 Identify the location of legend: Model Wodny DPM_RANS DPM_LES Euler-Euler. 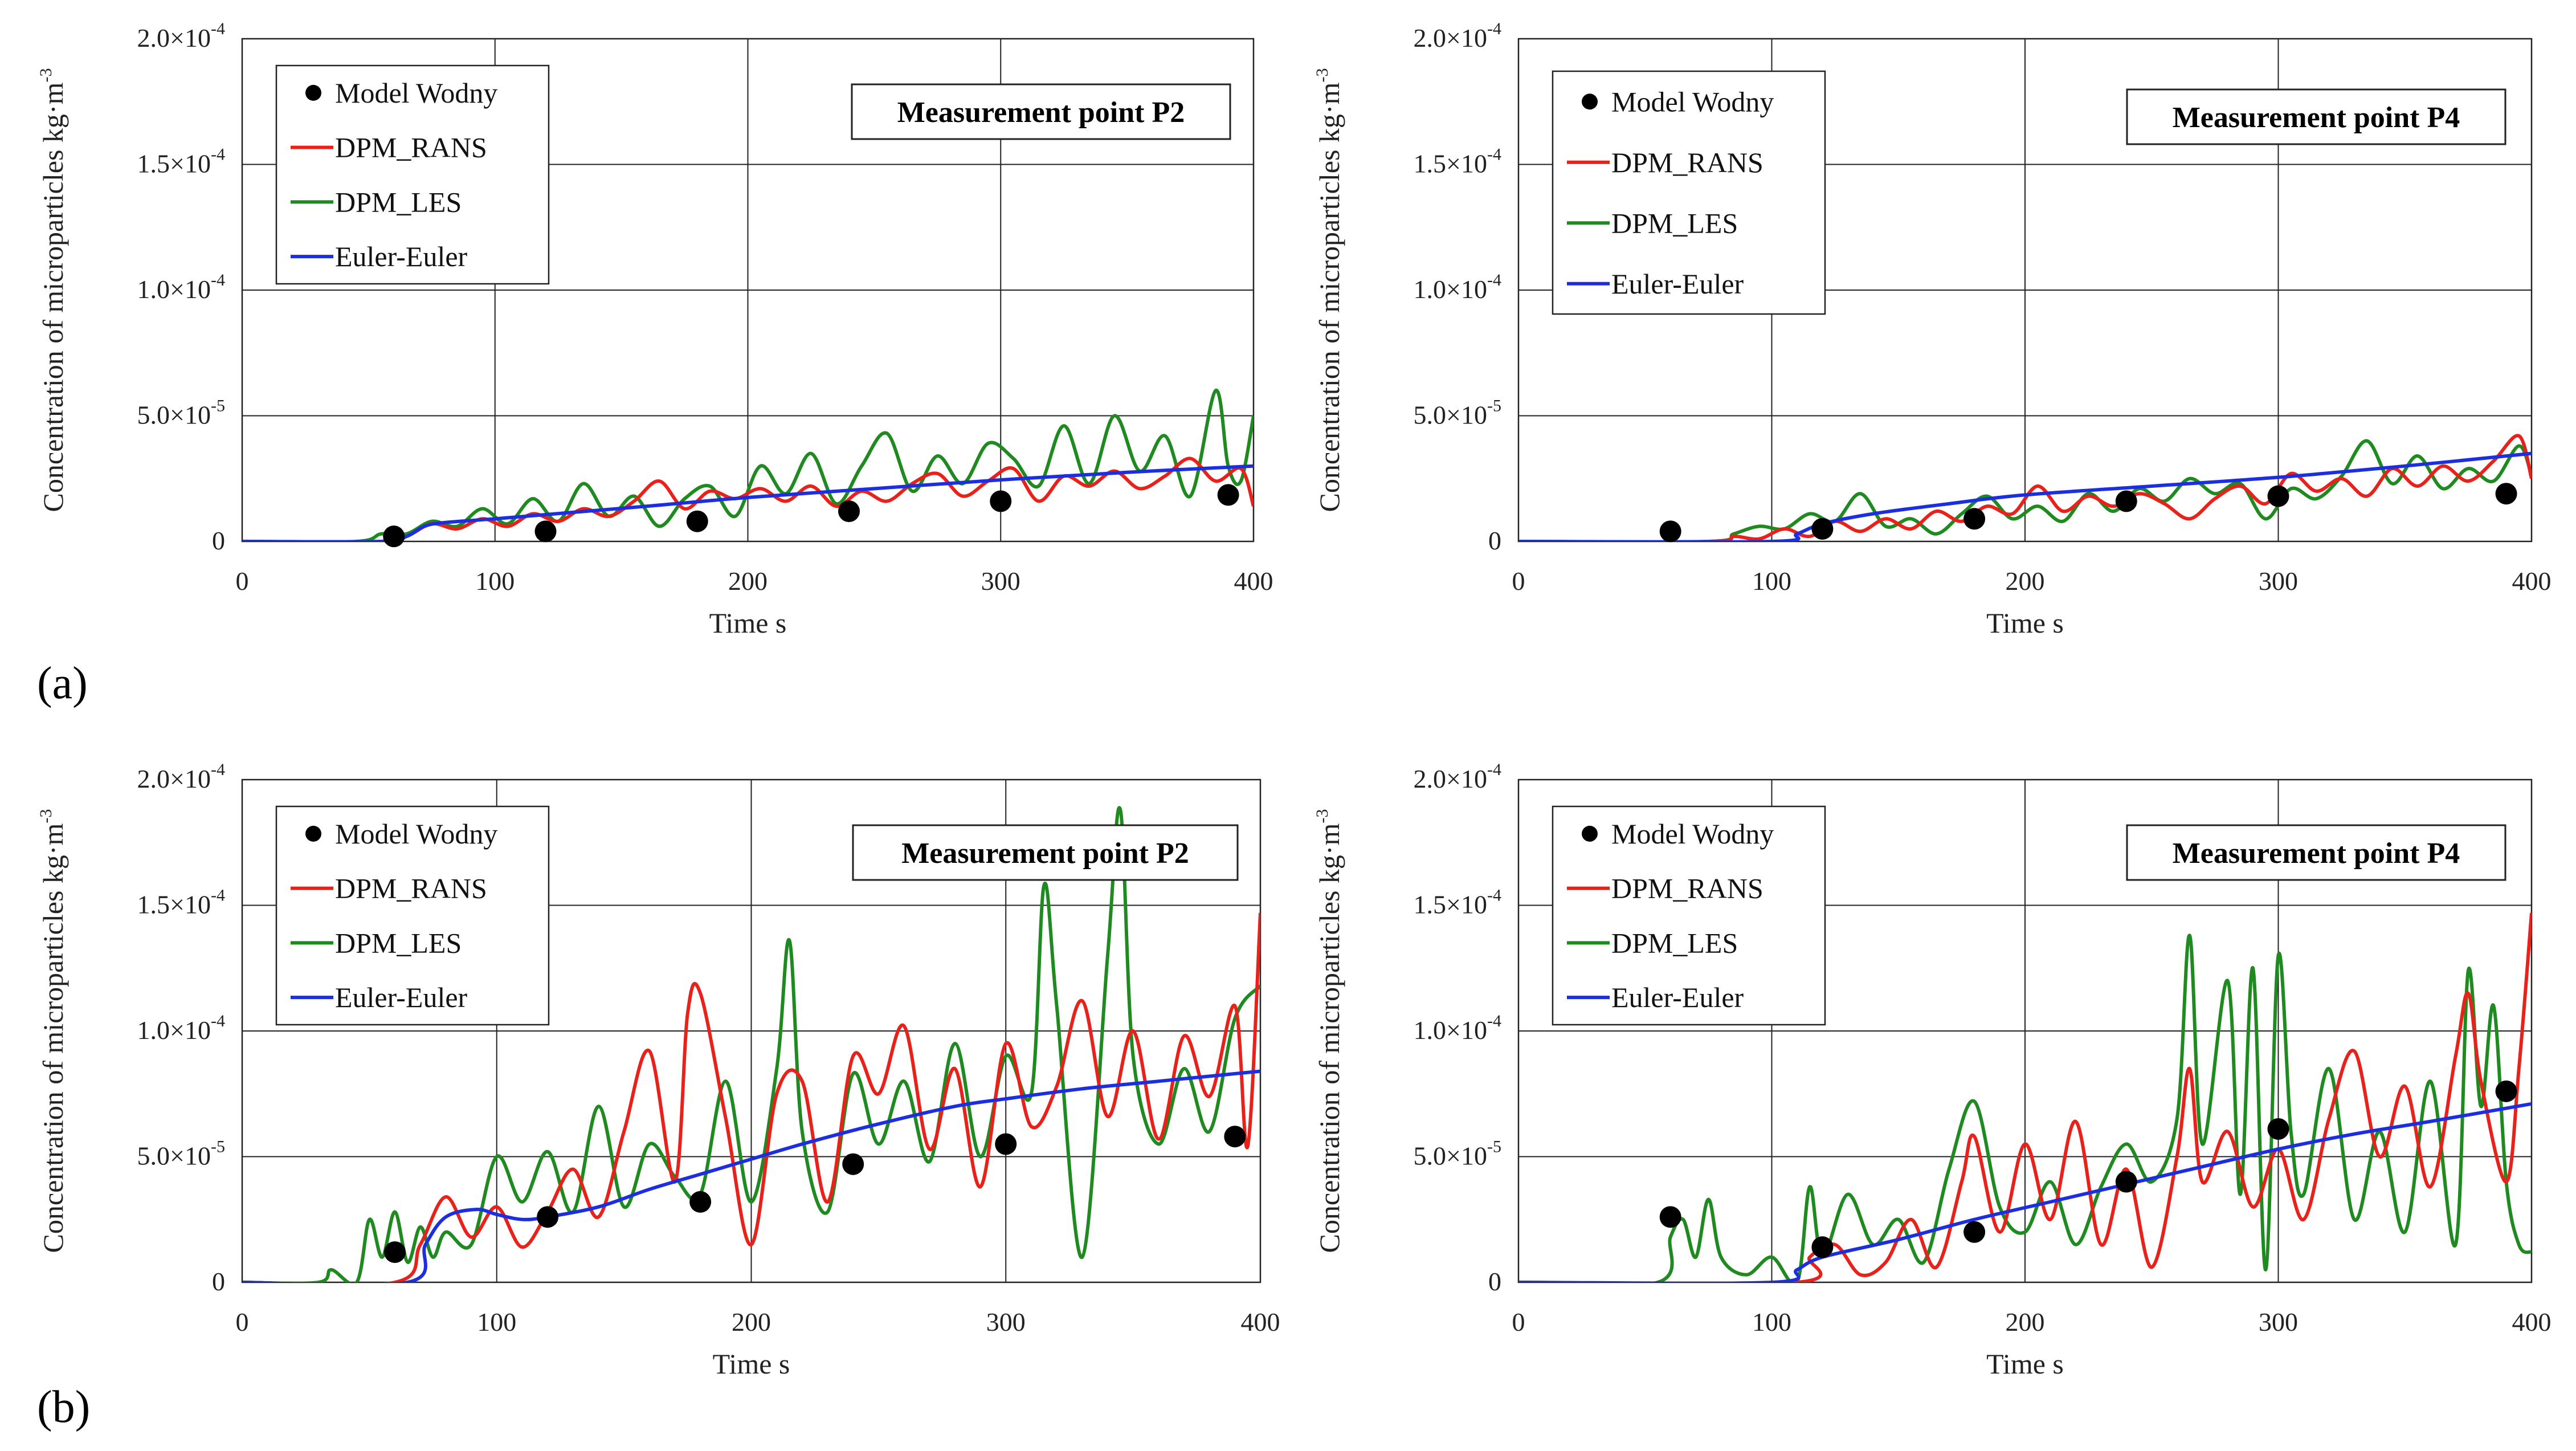
(413, 174).